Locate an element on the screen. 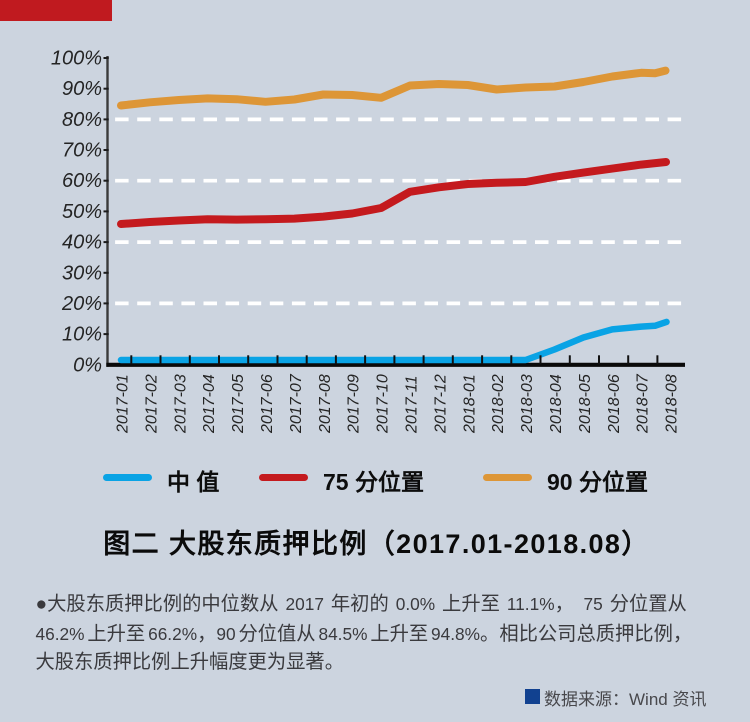  svg-text: 2018-03 is located at coordinates (527, 404).